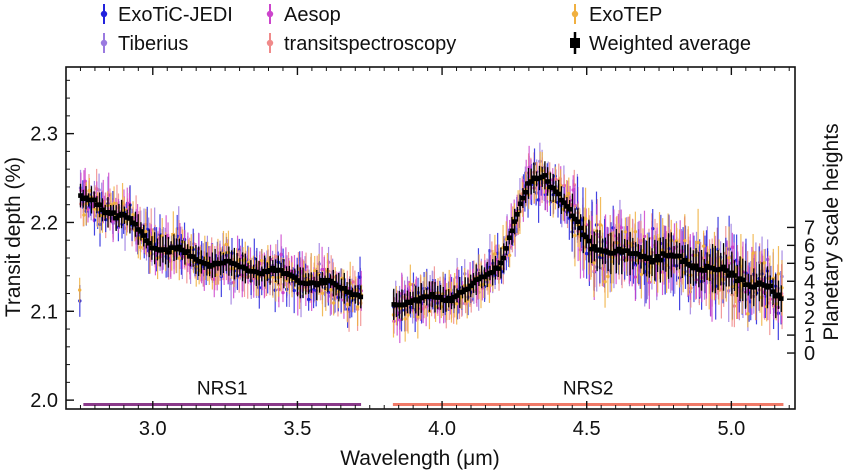 The width and height of the screenshot is (850, 472). I want to click on legend-entry-tiberius: Tiberius, so click(144, 44).